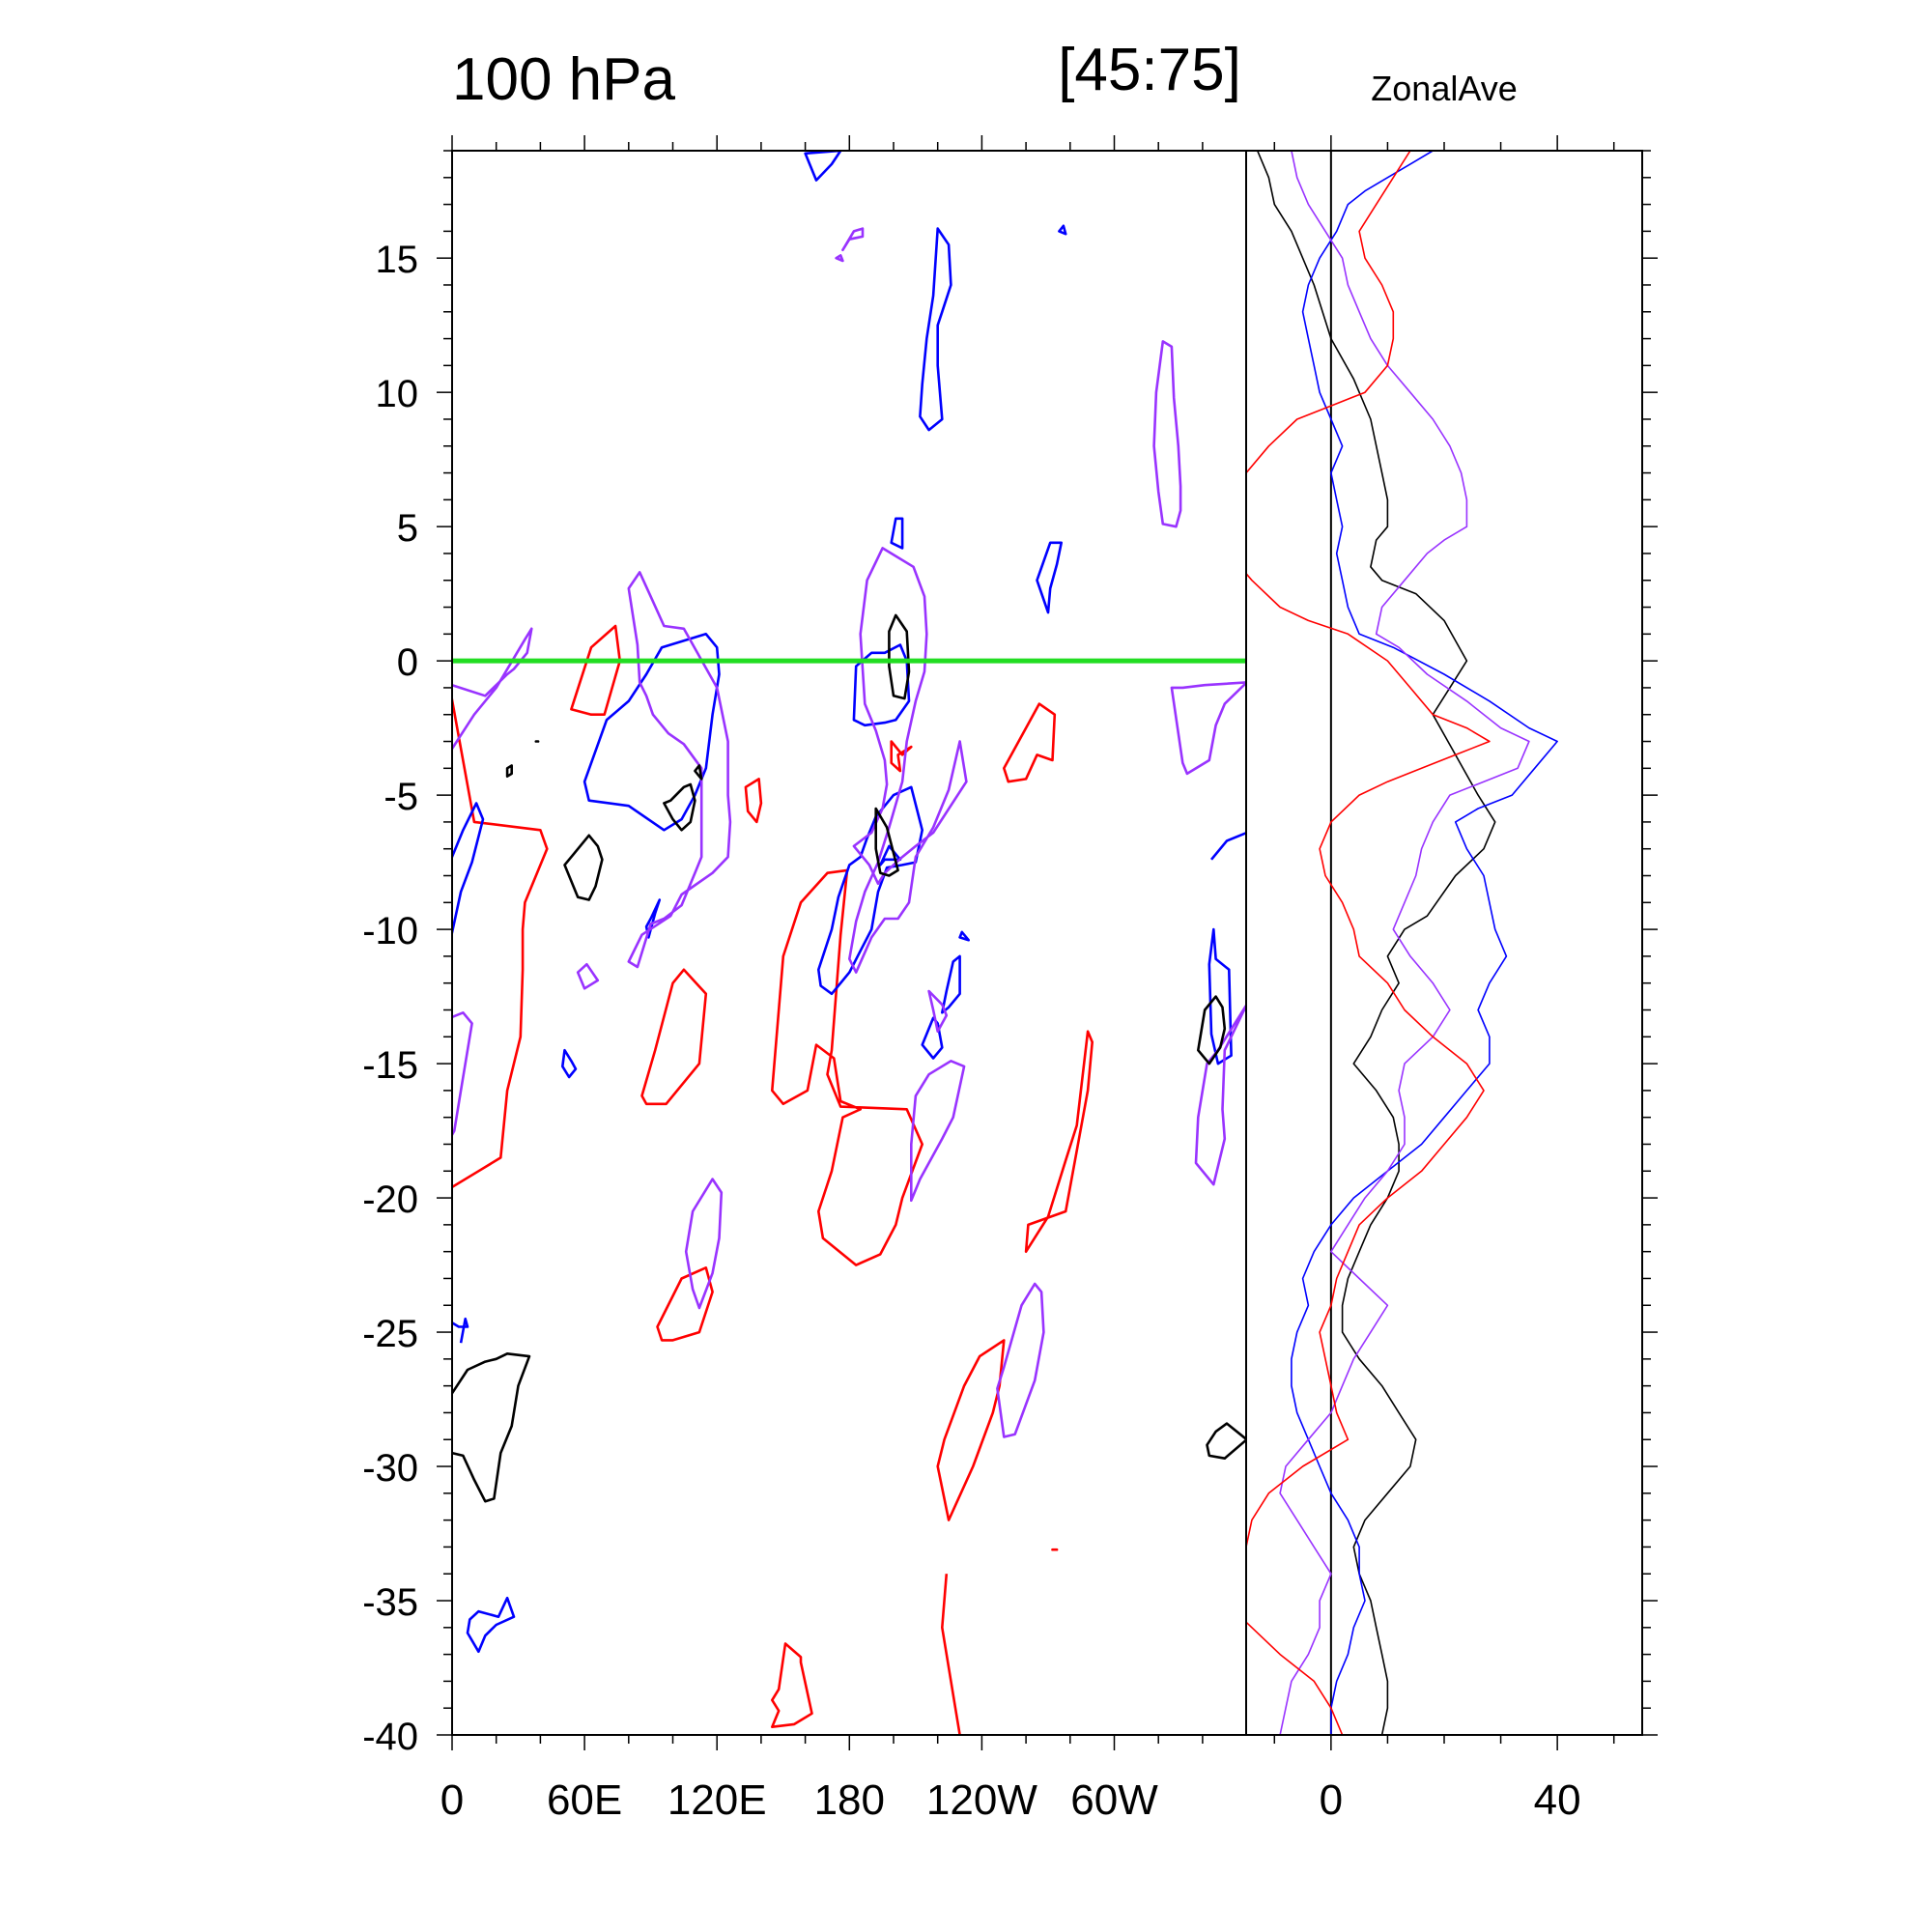 The height and width of the screenshot is (1932, 1932). I want to click on zonal-average-lines, so click(1402, 943).